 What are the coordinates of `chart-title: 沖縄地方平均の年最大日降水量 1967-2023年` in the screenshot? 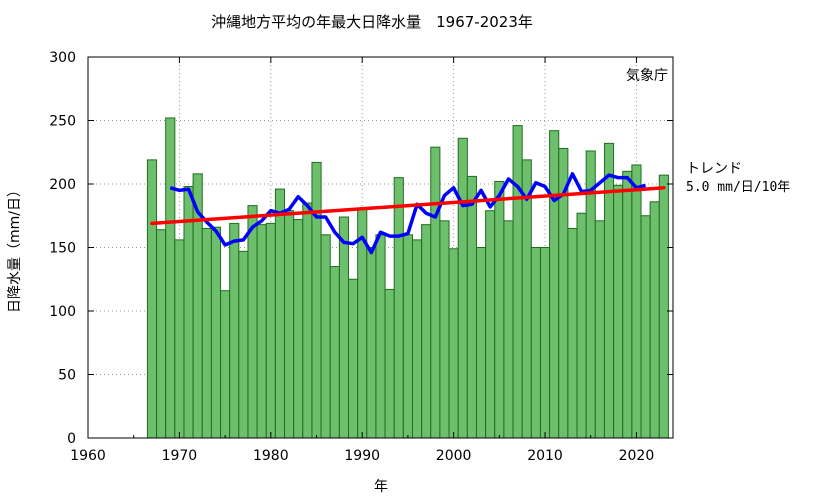 It's located at (372, 22).